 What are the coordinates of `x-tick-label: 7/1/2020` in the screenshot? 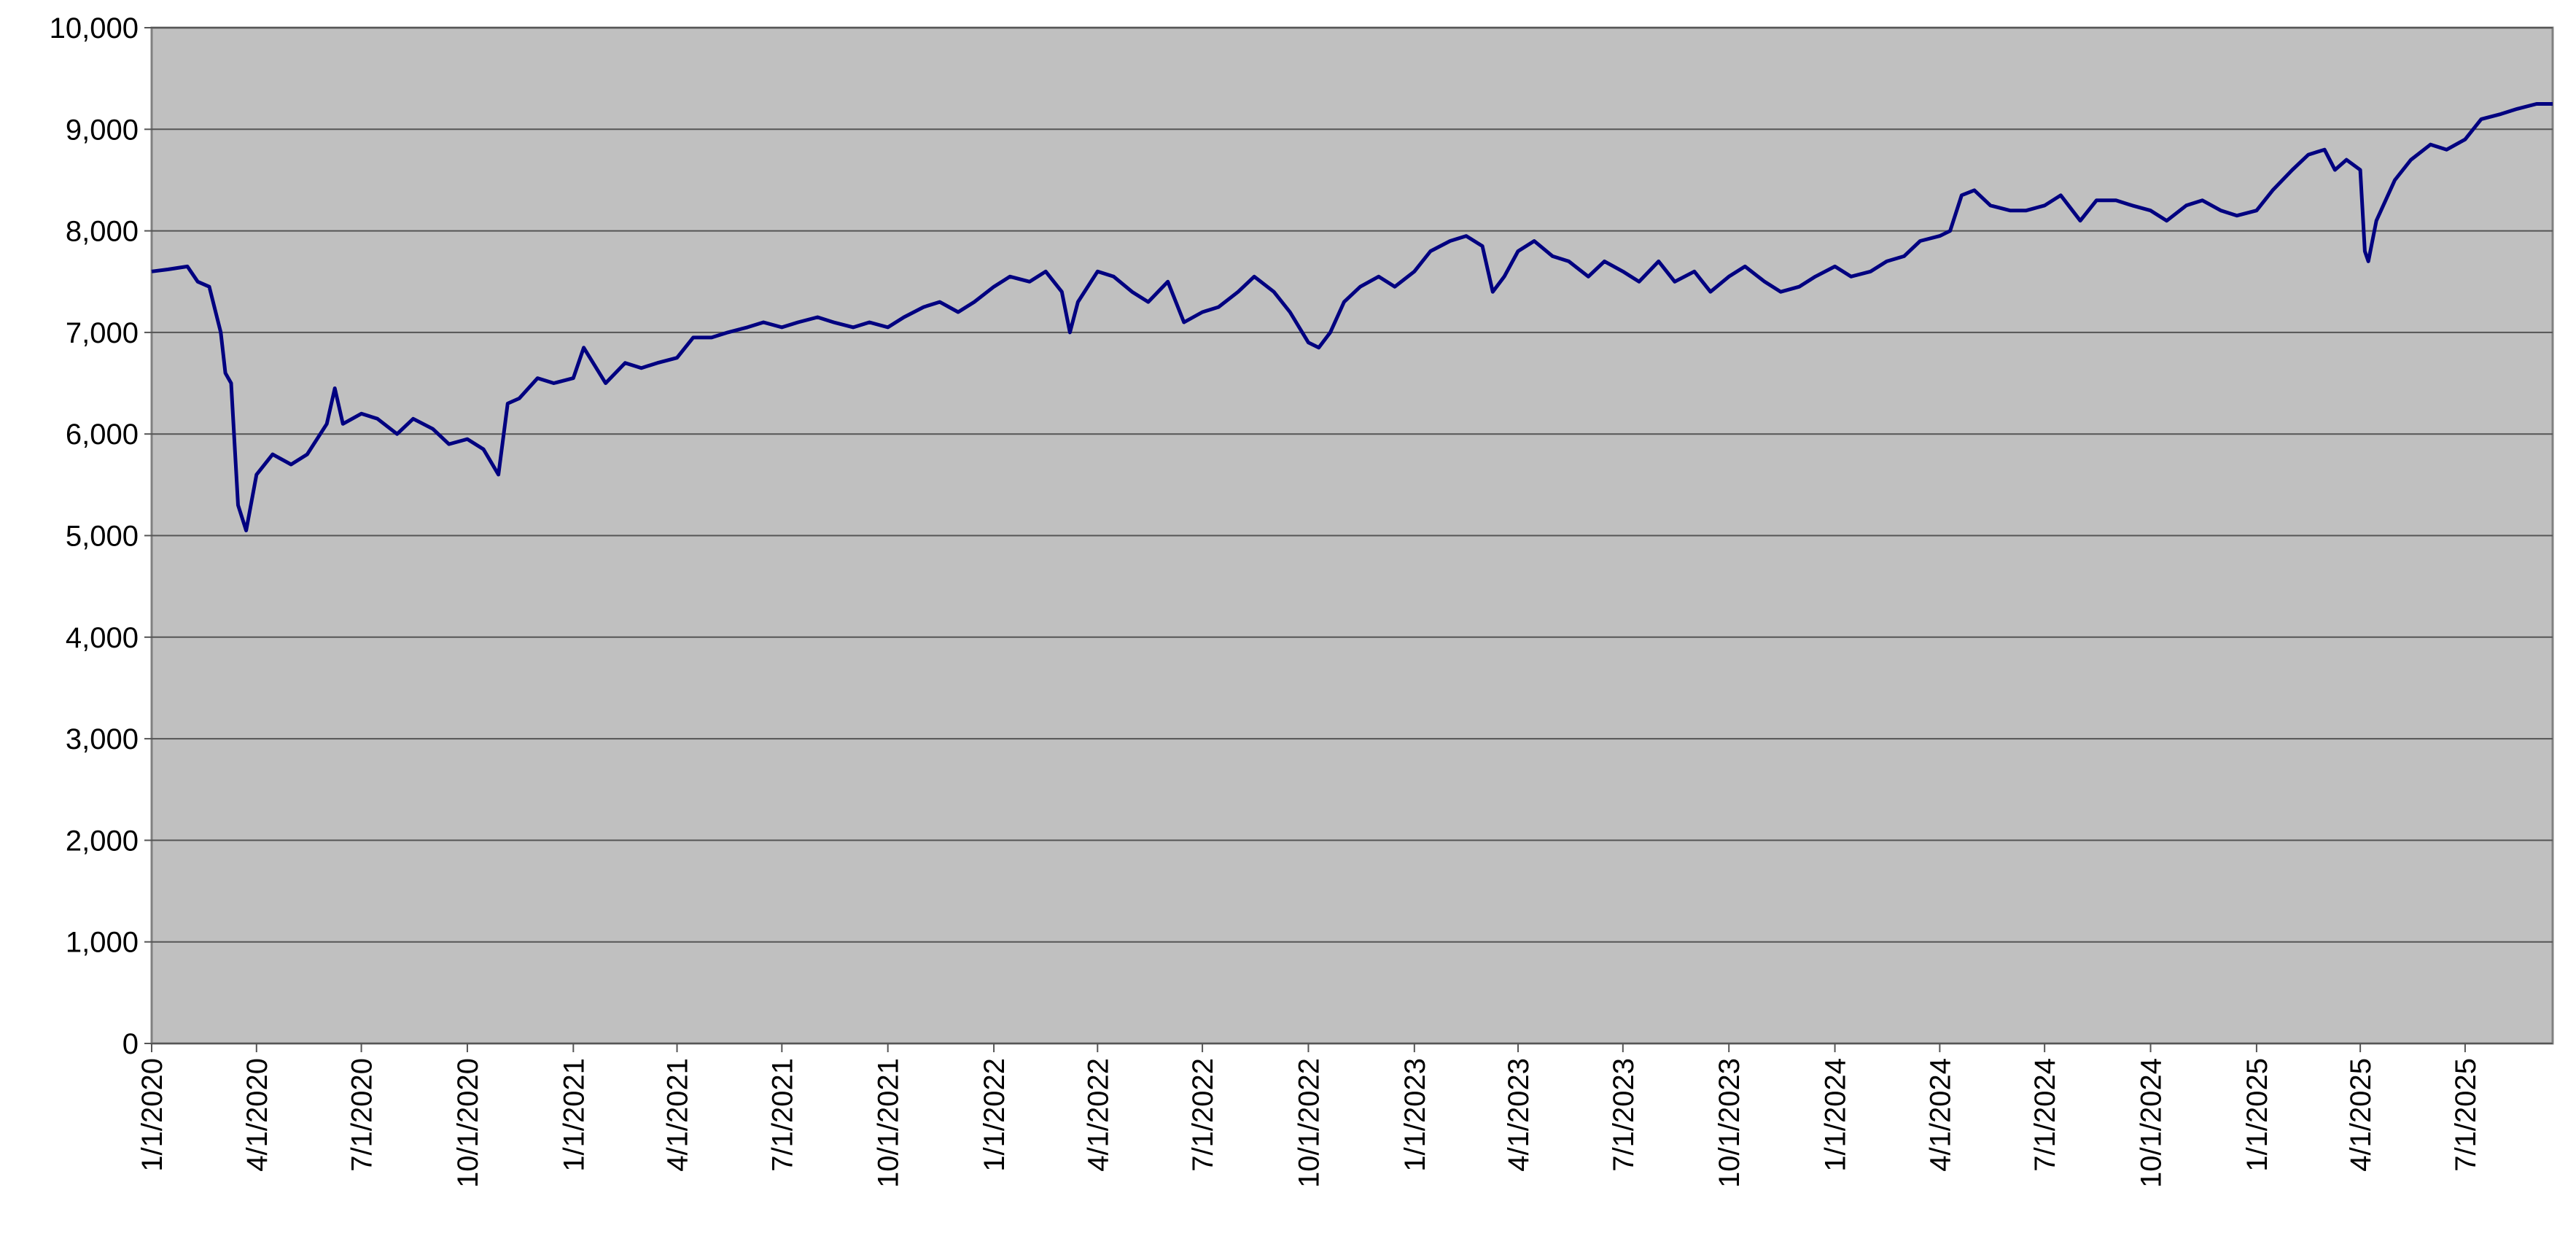 It's located at (362, 1115).